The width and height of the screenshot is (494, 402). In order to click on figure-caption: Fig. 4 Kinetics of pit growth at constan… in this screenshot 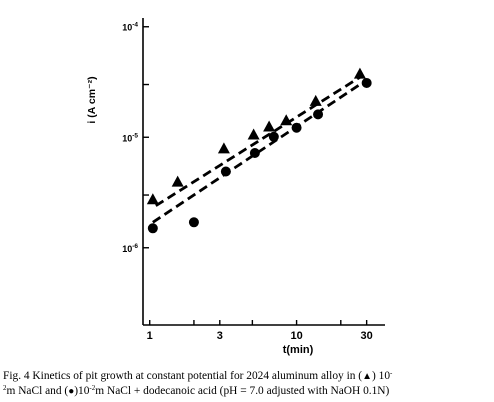, I will do `click(247, 384)`.